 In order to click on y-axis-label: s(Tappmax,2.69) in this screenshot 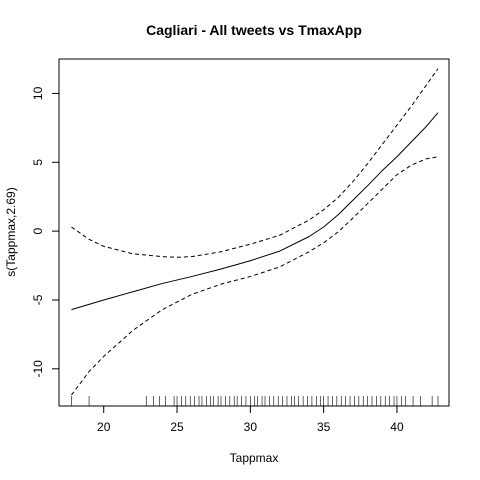, I will do `click(11, 231)`.